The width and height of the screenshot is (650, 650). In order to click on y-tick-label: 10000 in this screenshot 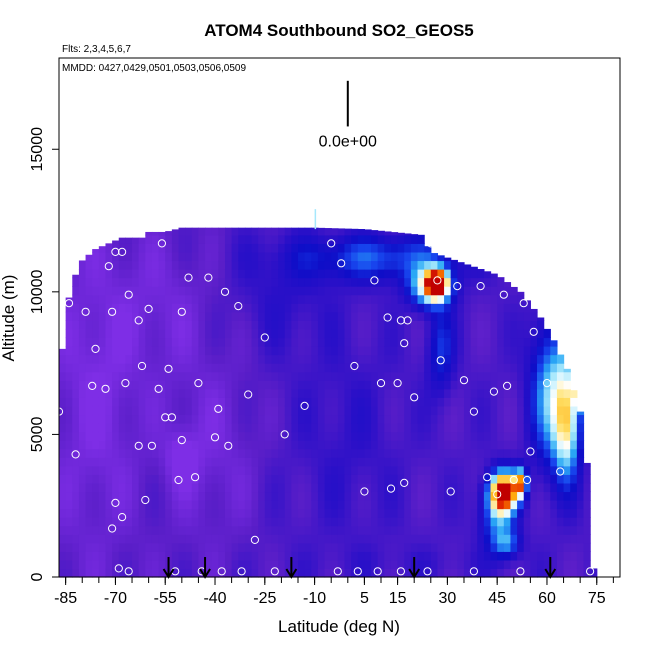, I will do `click(37, 291)`.